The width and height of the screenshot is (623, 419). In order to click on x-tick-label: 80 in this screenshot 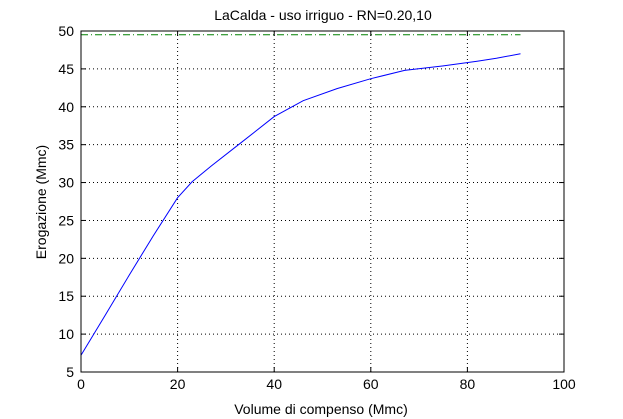, I will do `click(468, 384)`.